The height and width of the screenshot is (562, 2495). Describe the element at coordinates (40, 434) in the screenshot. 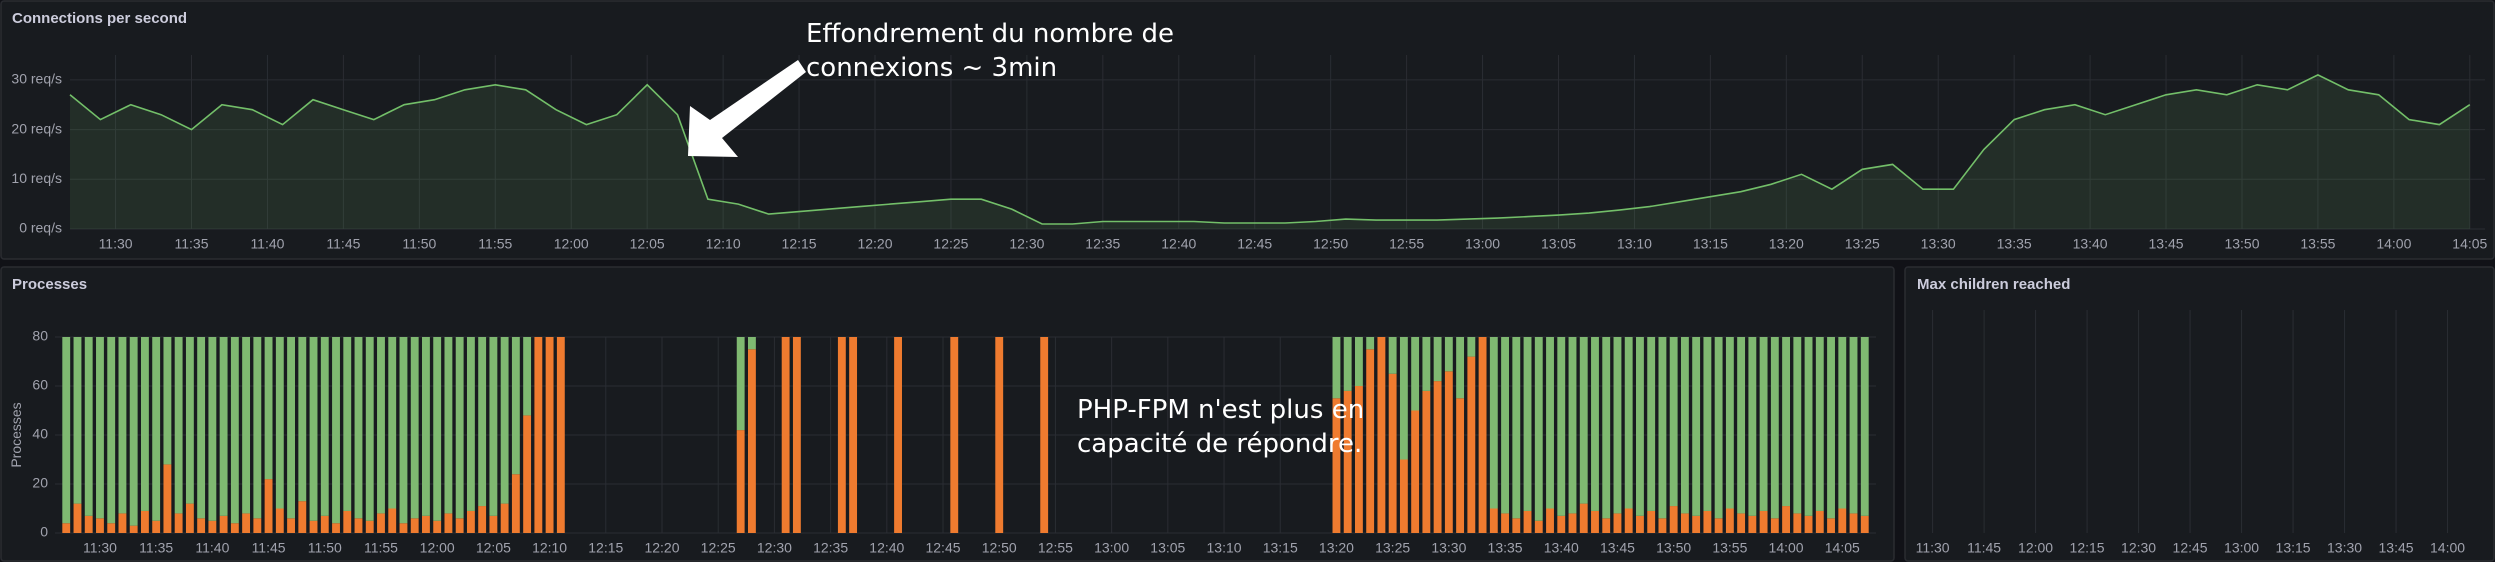

I see `y-tick-label: 40` at that location.